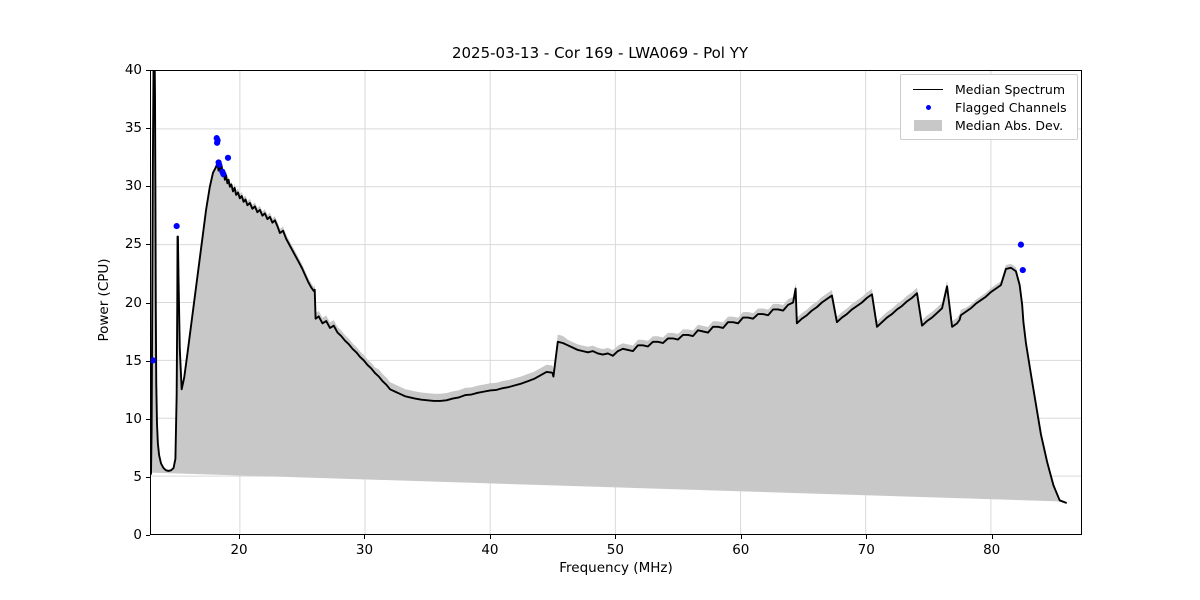 Image resolution: width=1200 pixels, height=600 pixels. What do you see at coordinates (1010, 89) in the screenshot?
I see `legend-label: Median Spectrum` at bounding box center [1010, 89].